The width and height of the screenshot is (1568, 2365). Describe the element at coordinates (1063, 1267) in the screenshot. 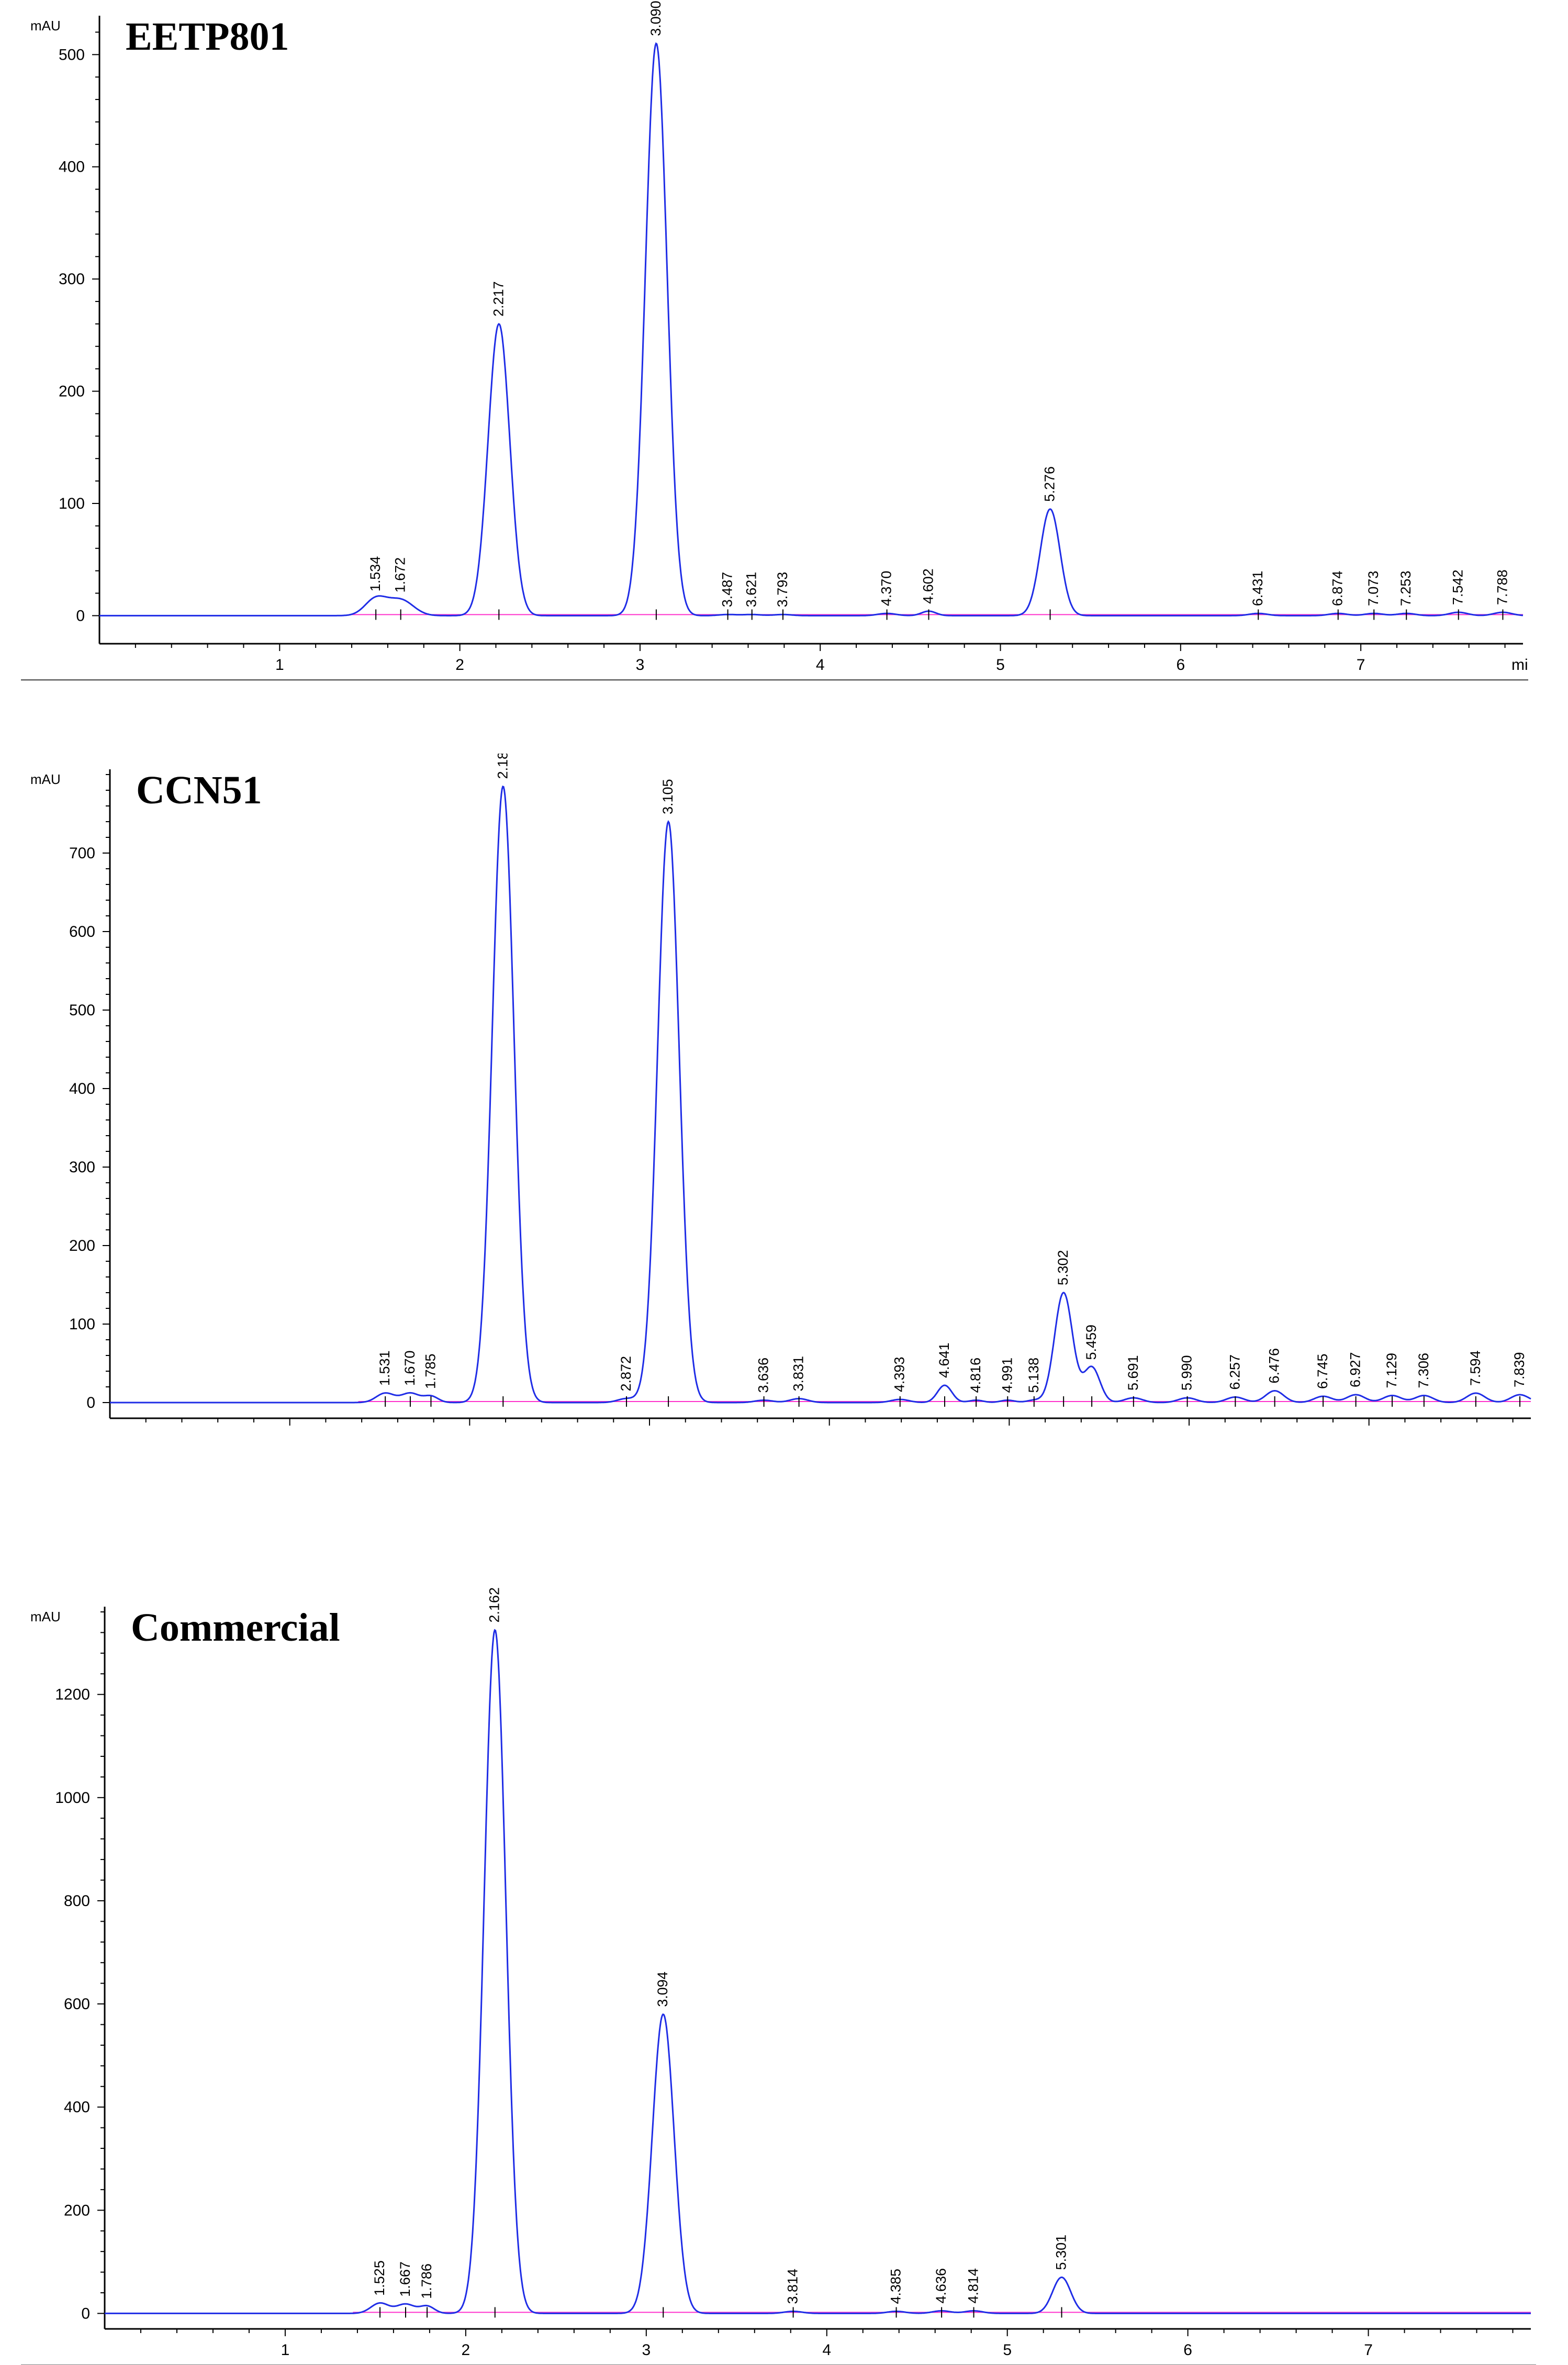

I see `peak-label: 5.302` at that location.